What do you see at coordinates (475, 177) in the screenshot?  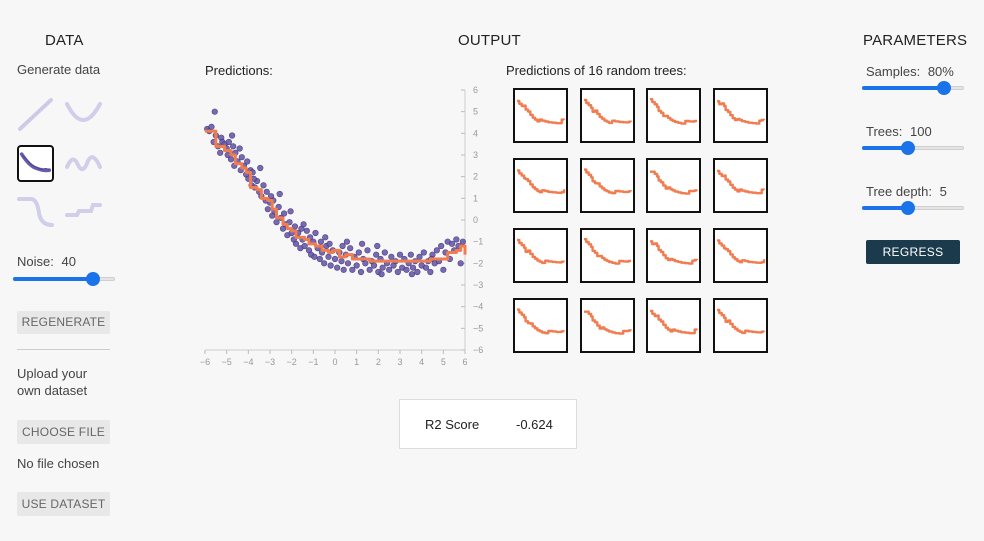 I see `y-tick-label: 2` at bounding box center [475, 177].